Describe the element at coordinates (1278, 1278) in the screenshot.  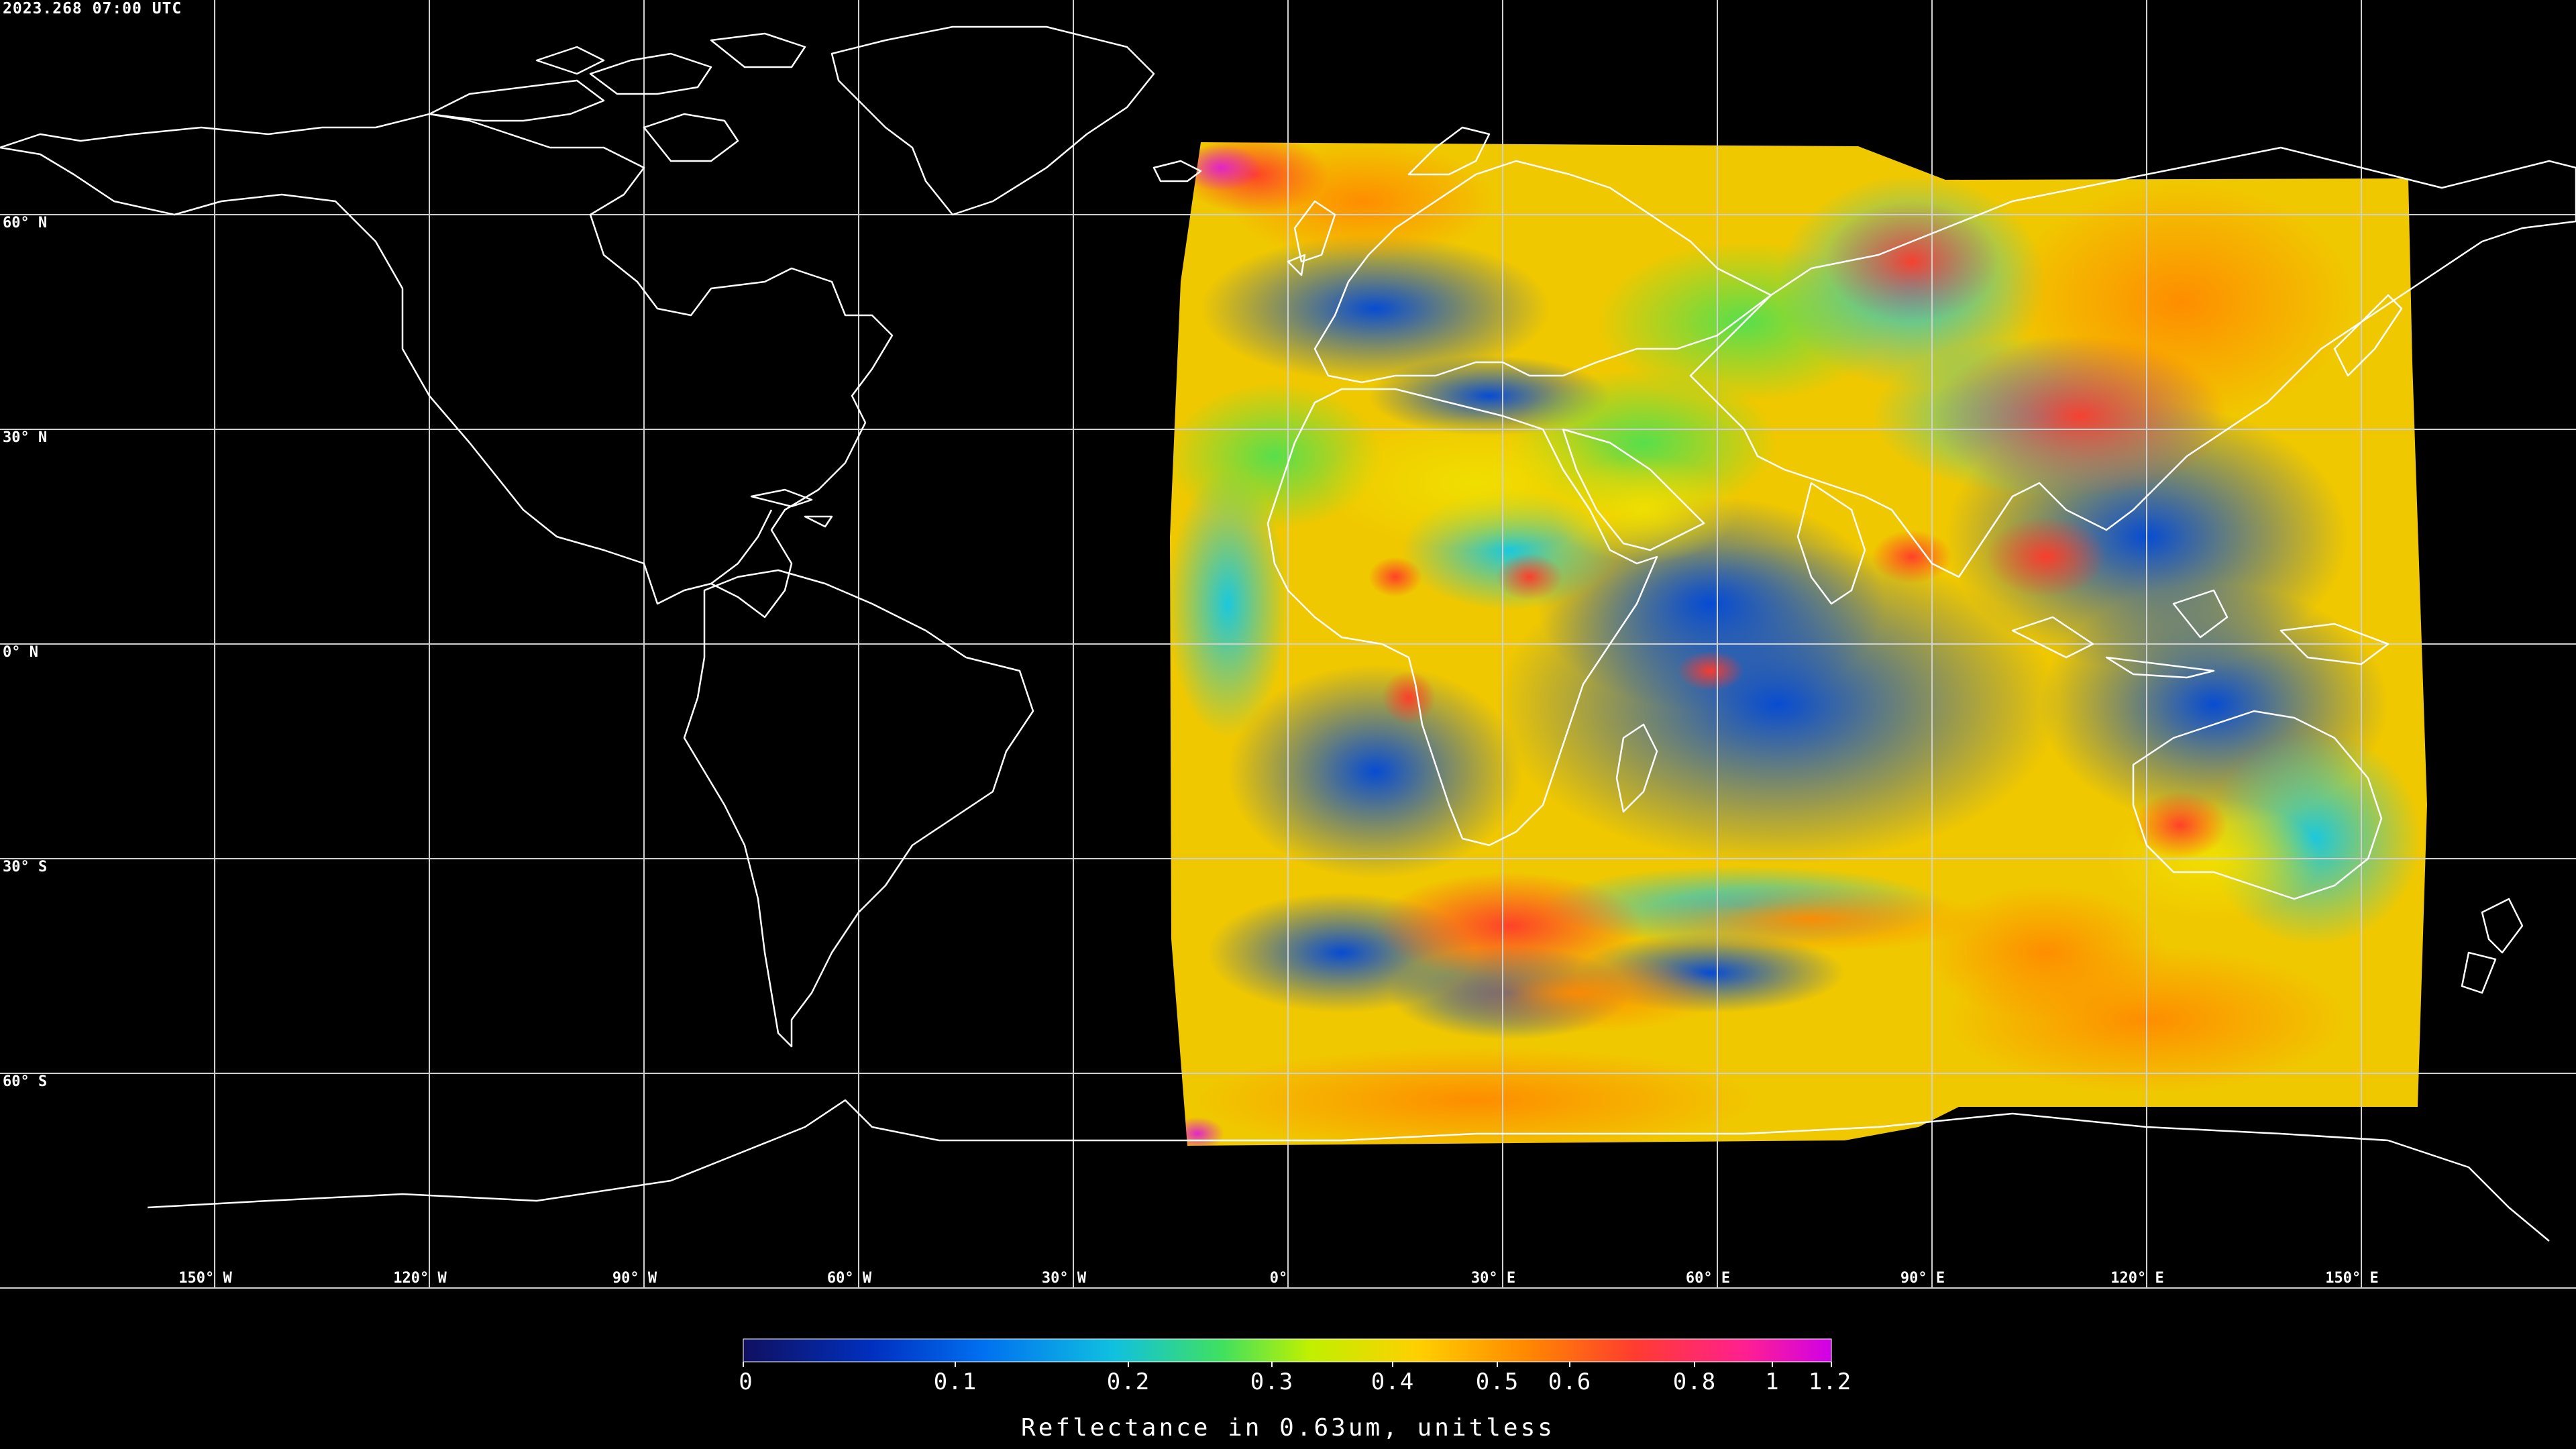
I see `lon-label-0: 0°` at that location.